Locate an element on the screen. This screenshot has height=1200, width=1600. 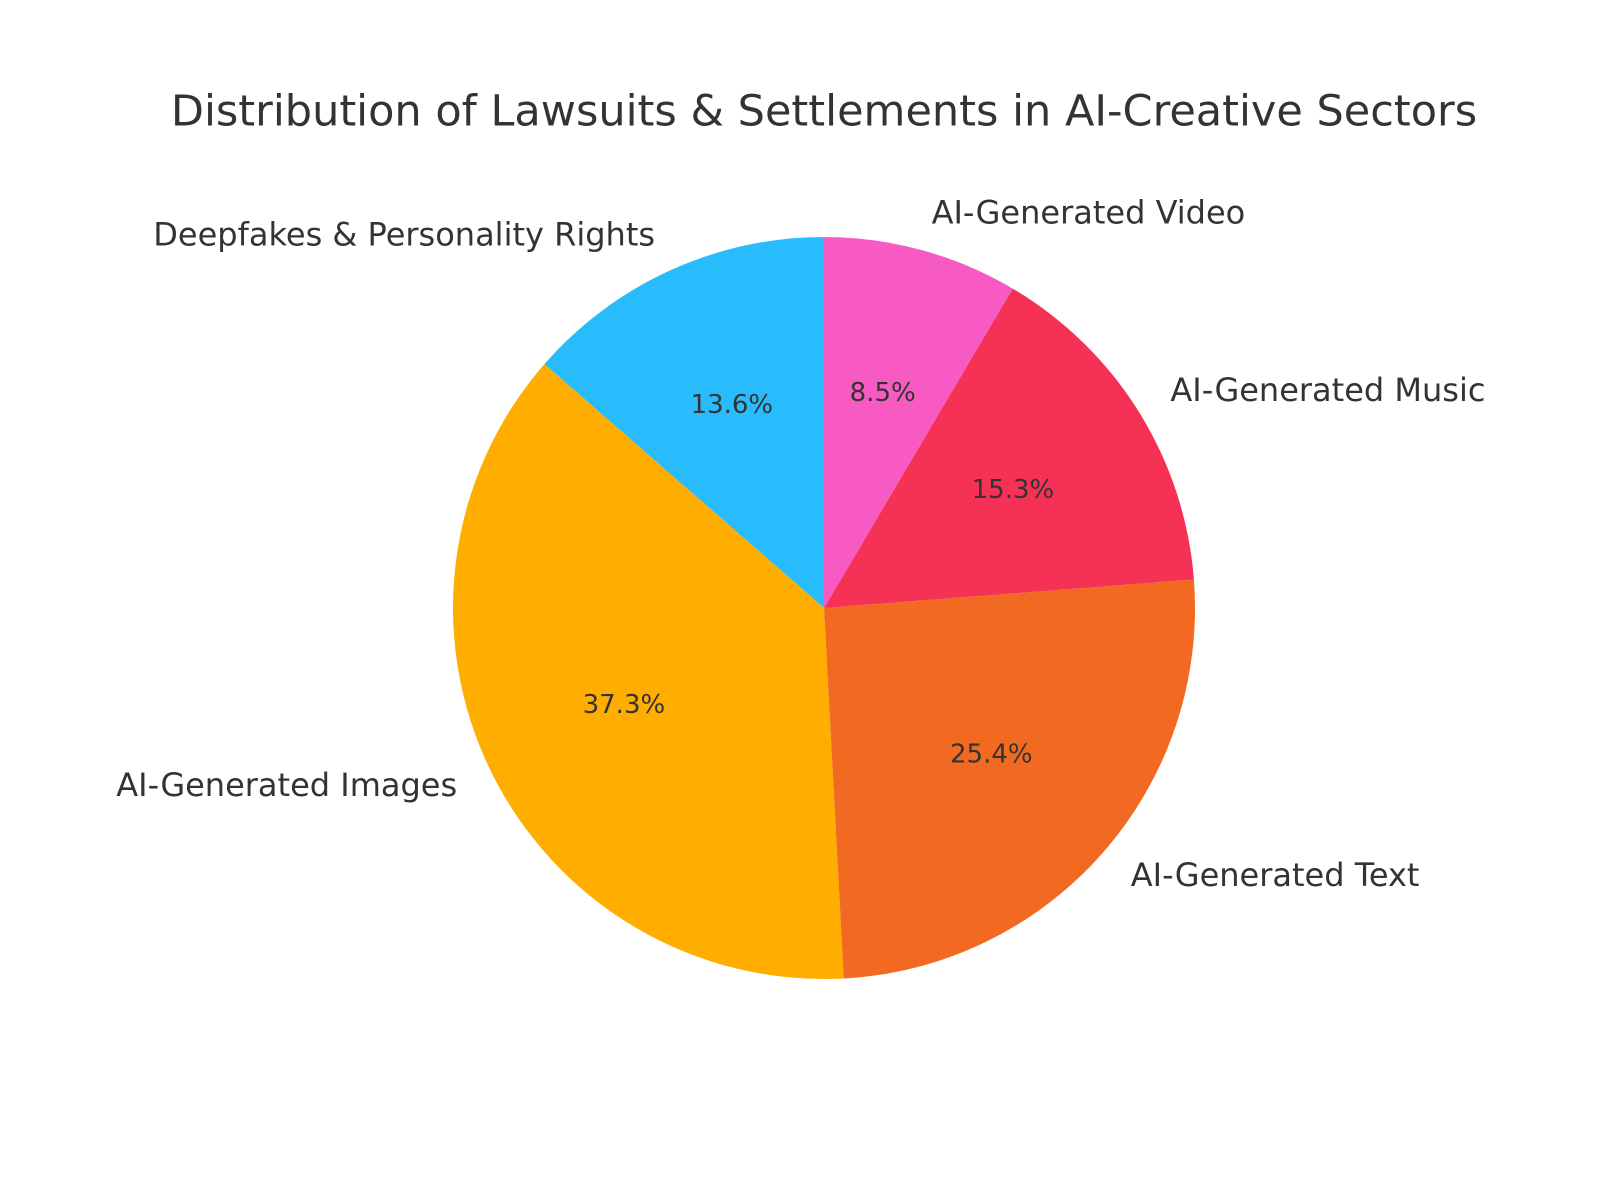
slice-label: AI-Generated Images is located at coordinates (286, 785).